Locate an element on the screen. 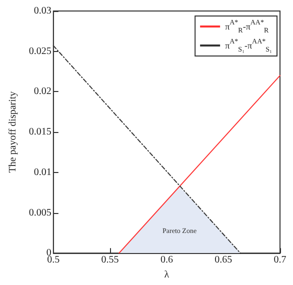  x-axis-title: λ is located at coordinates (167, 275).